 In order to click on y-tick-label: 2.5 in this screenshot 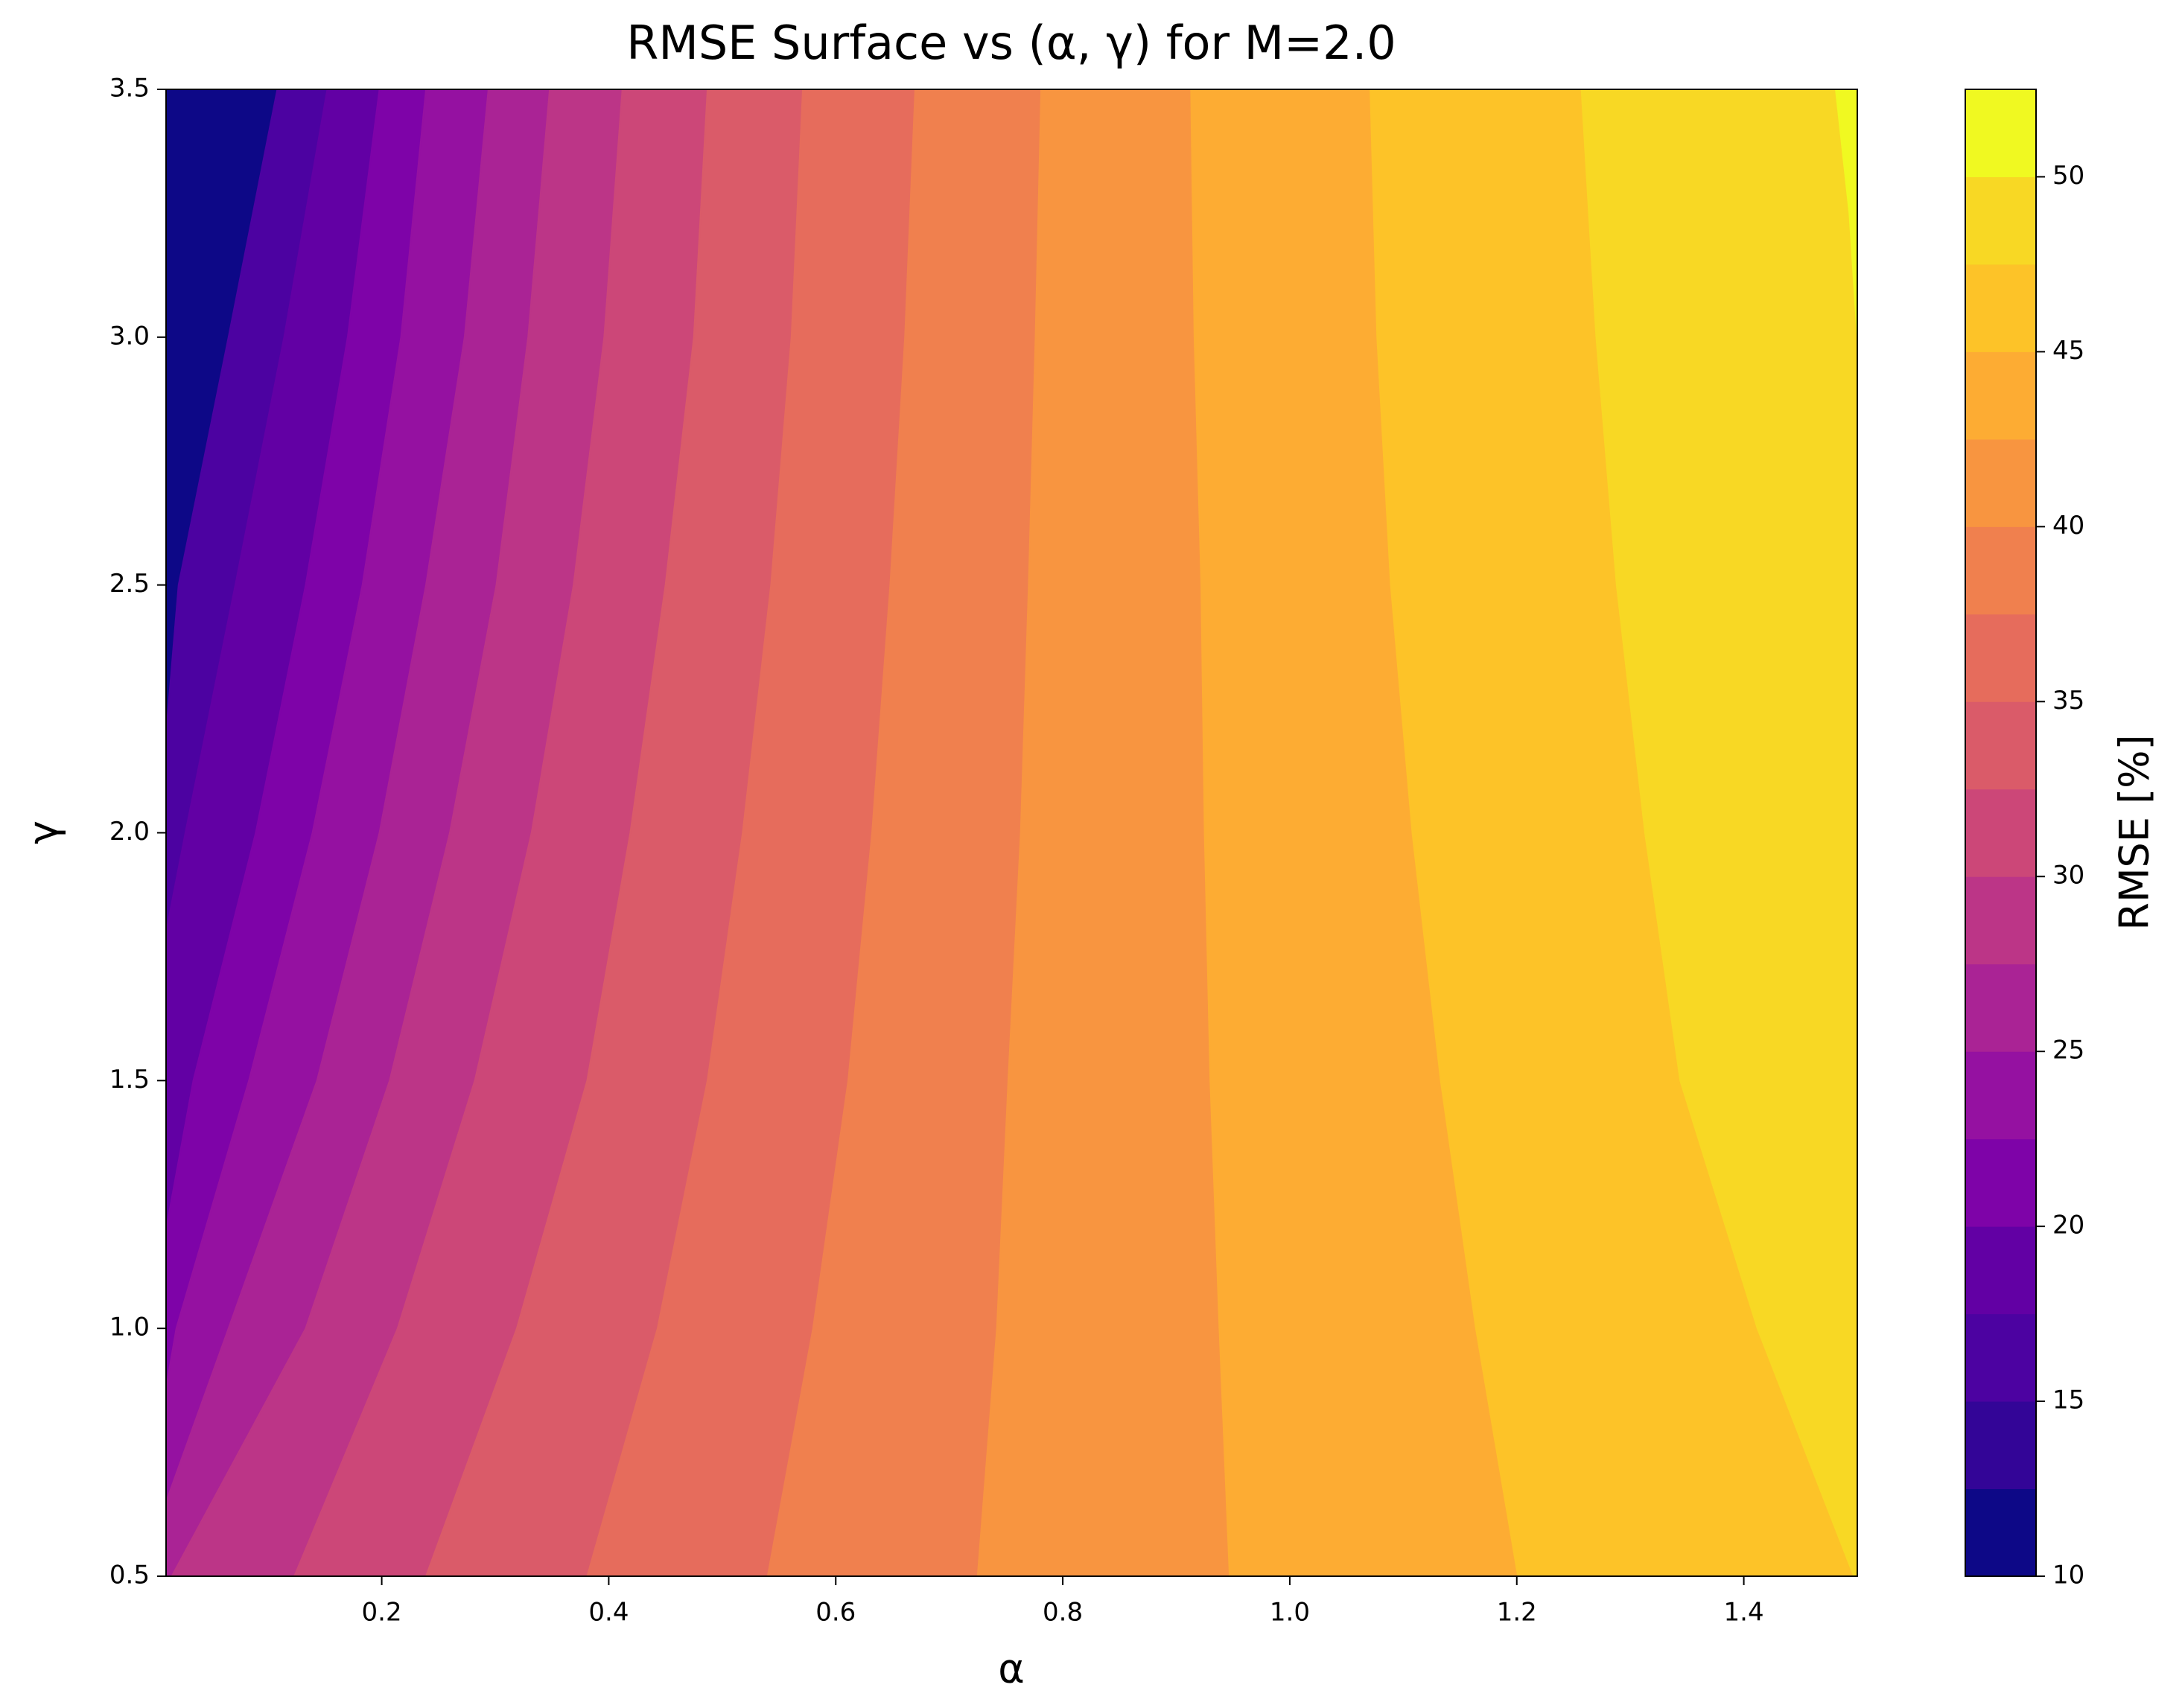, I will do `click(130, 584)`.